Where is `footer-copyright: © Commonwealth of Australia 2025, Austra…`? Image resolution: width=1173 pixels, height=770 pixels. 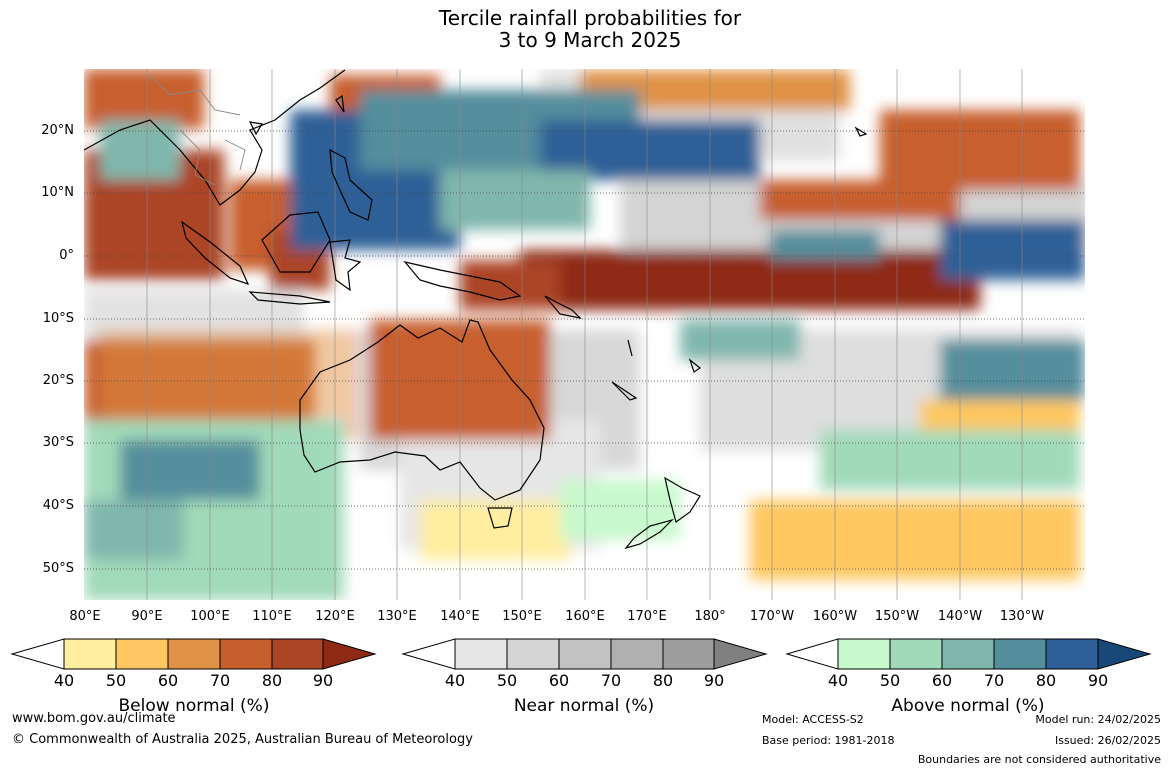 footer-copyright: © Commonwealth of Australia 2025, Austra… is located at coordinates (242, 739).